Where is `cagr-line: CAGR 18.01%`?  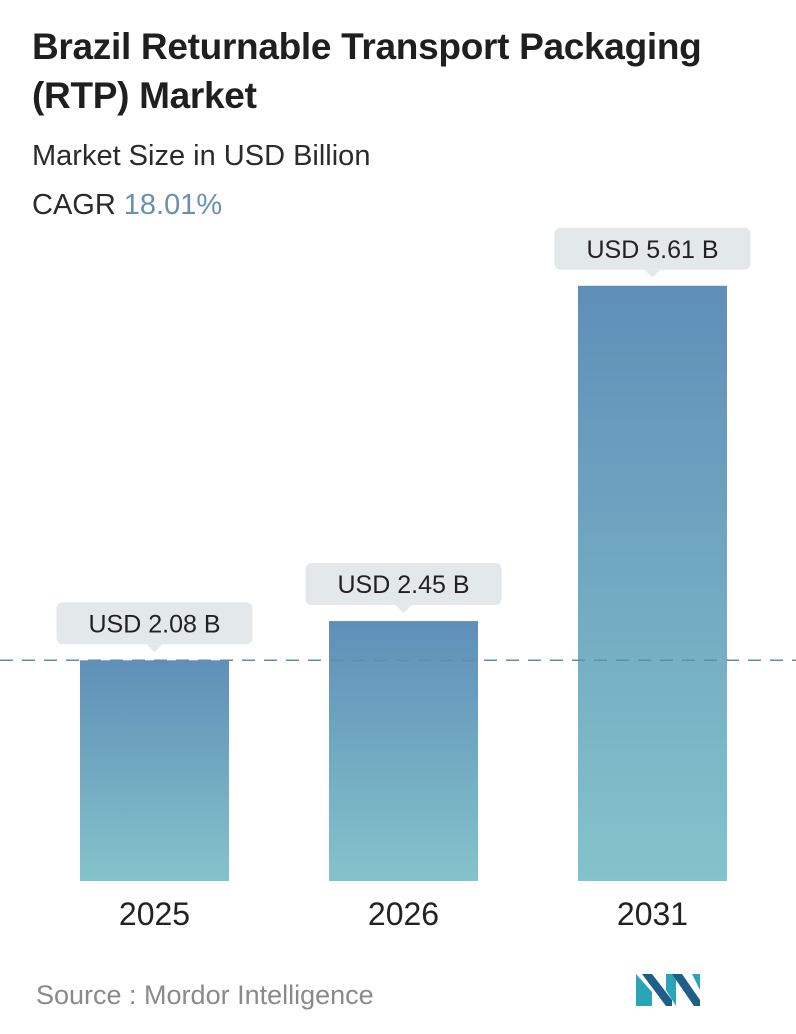 cagr-line: CAGR 18.01% is located at coordinates (127, 205).